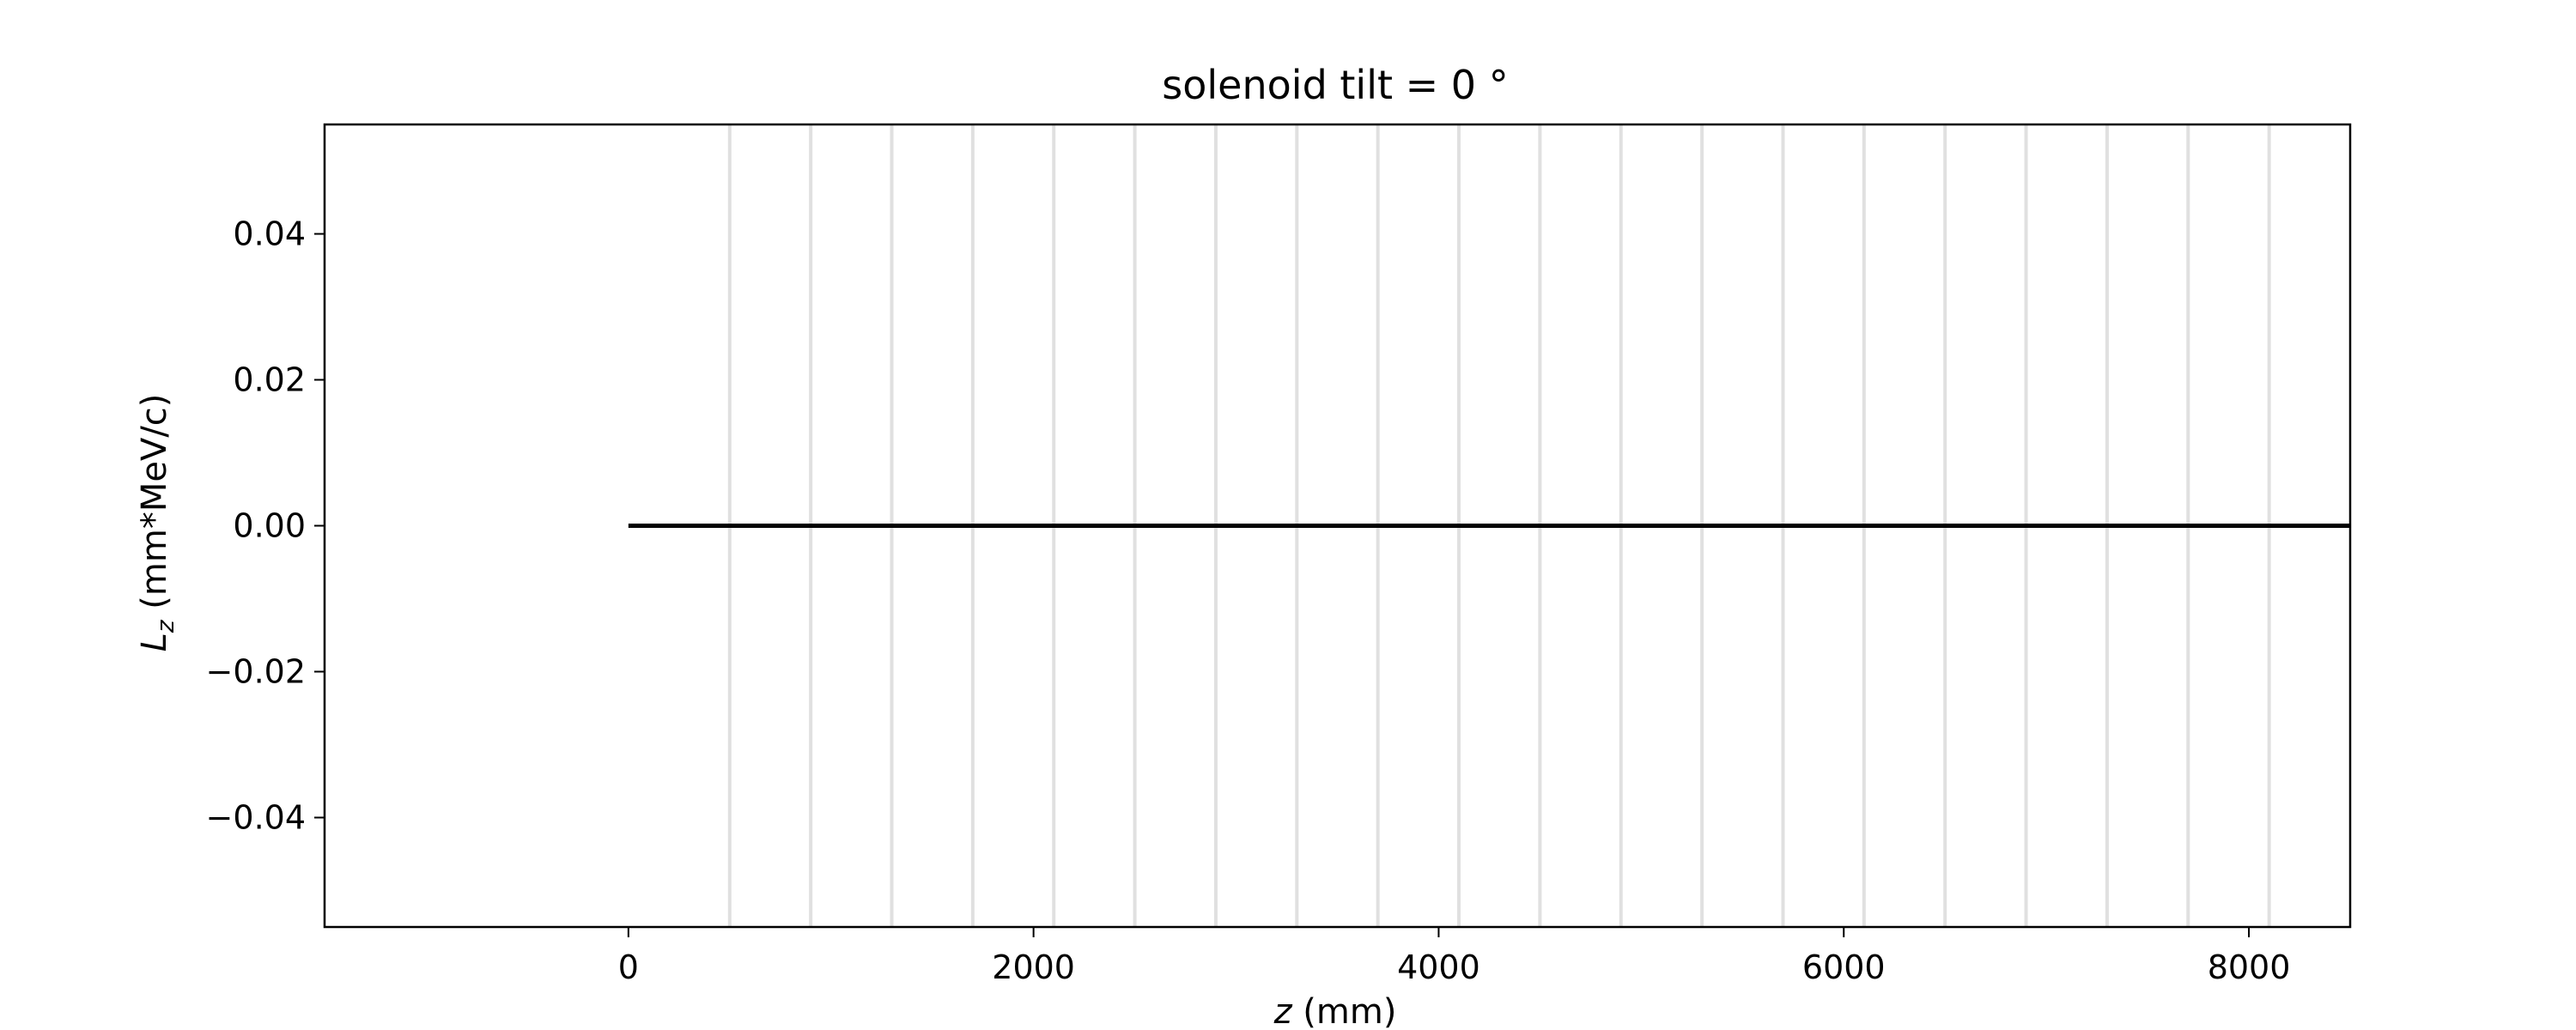 This screenshot has height=1030, width=2576. Describe the element at coordinates (269, 526) in the screenshot. I see `y-tick-label: 0.00` at that location.